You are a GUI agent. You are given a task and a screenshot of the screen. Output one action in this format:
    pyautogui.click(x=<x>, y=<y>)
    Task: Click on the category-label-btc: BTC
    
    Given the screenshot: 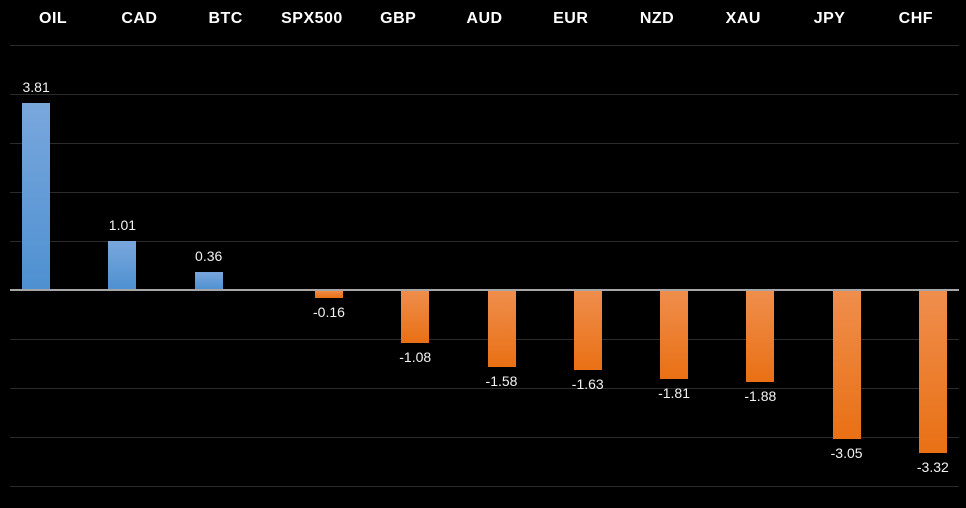 What is the action you would take?
    pyautogui.click(x=225, y=18)
    